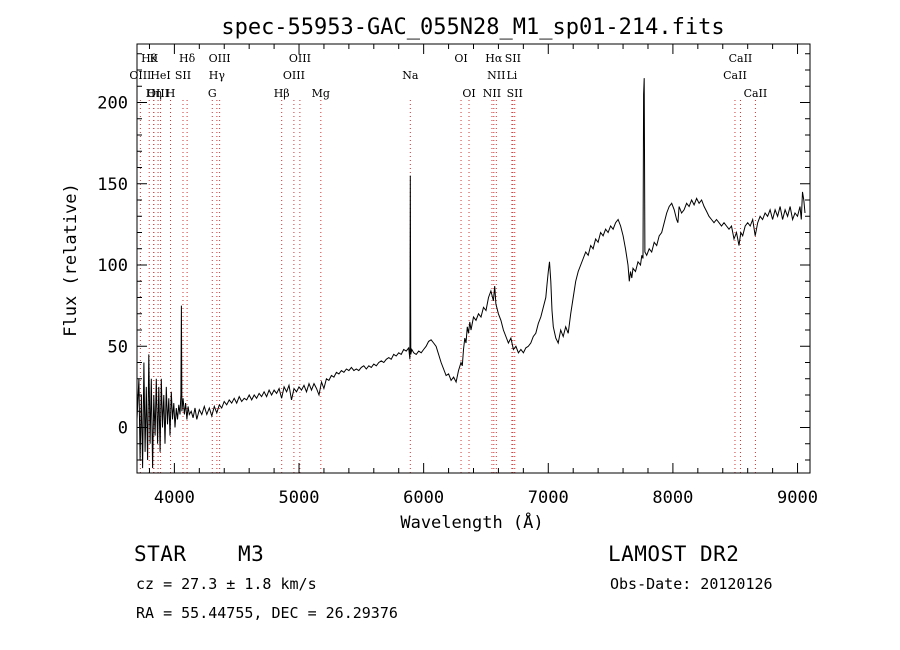 The image size is (900, 650). I want to click on marker-label-9: OIII, so click(220, 58).